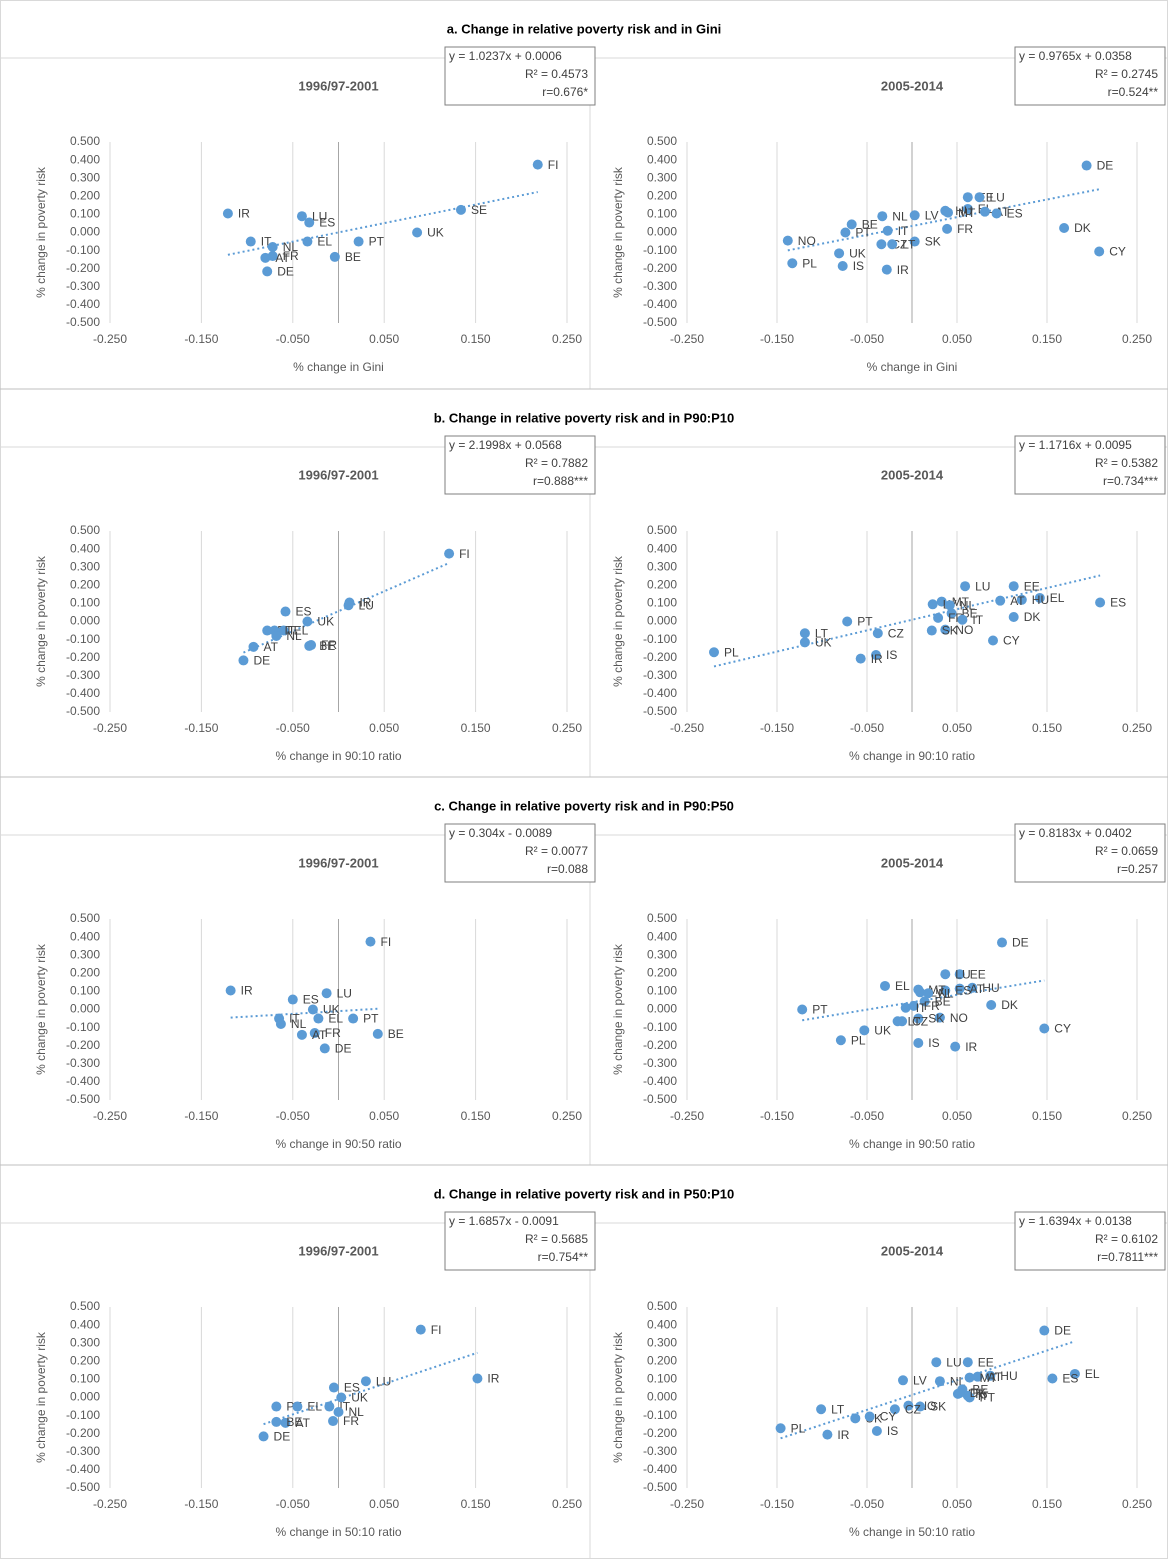  I want to click on x-tick-label: -0.050, so click(867, 1116).